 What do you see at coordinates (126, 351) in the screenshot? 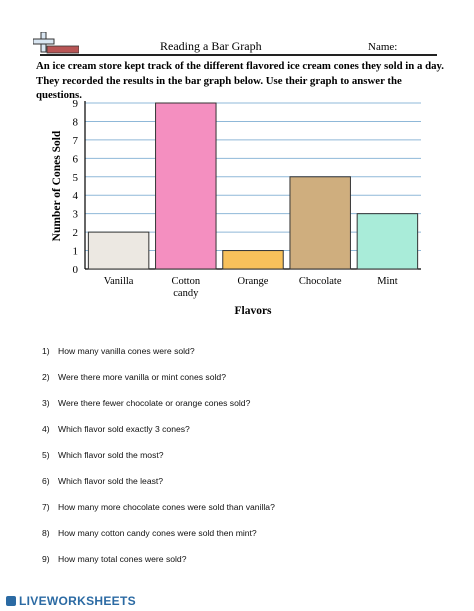
I see `question-text: How many vanilla cones were sold?` at bounding box center [126, 351].